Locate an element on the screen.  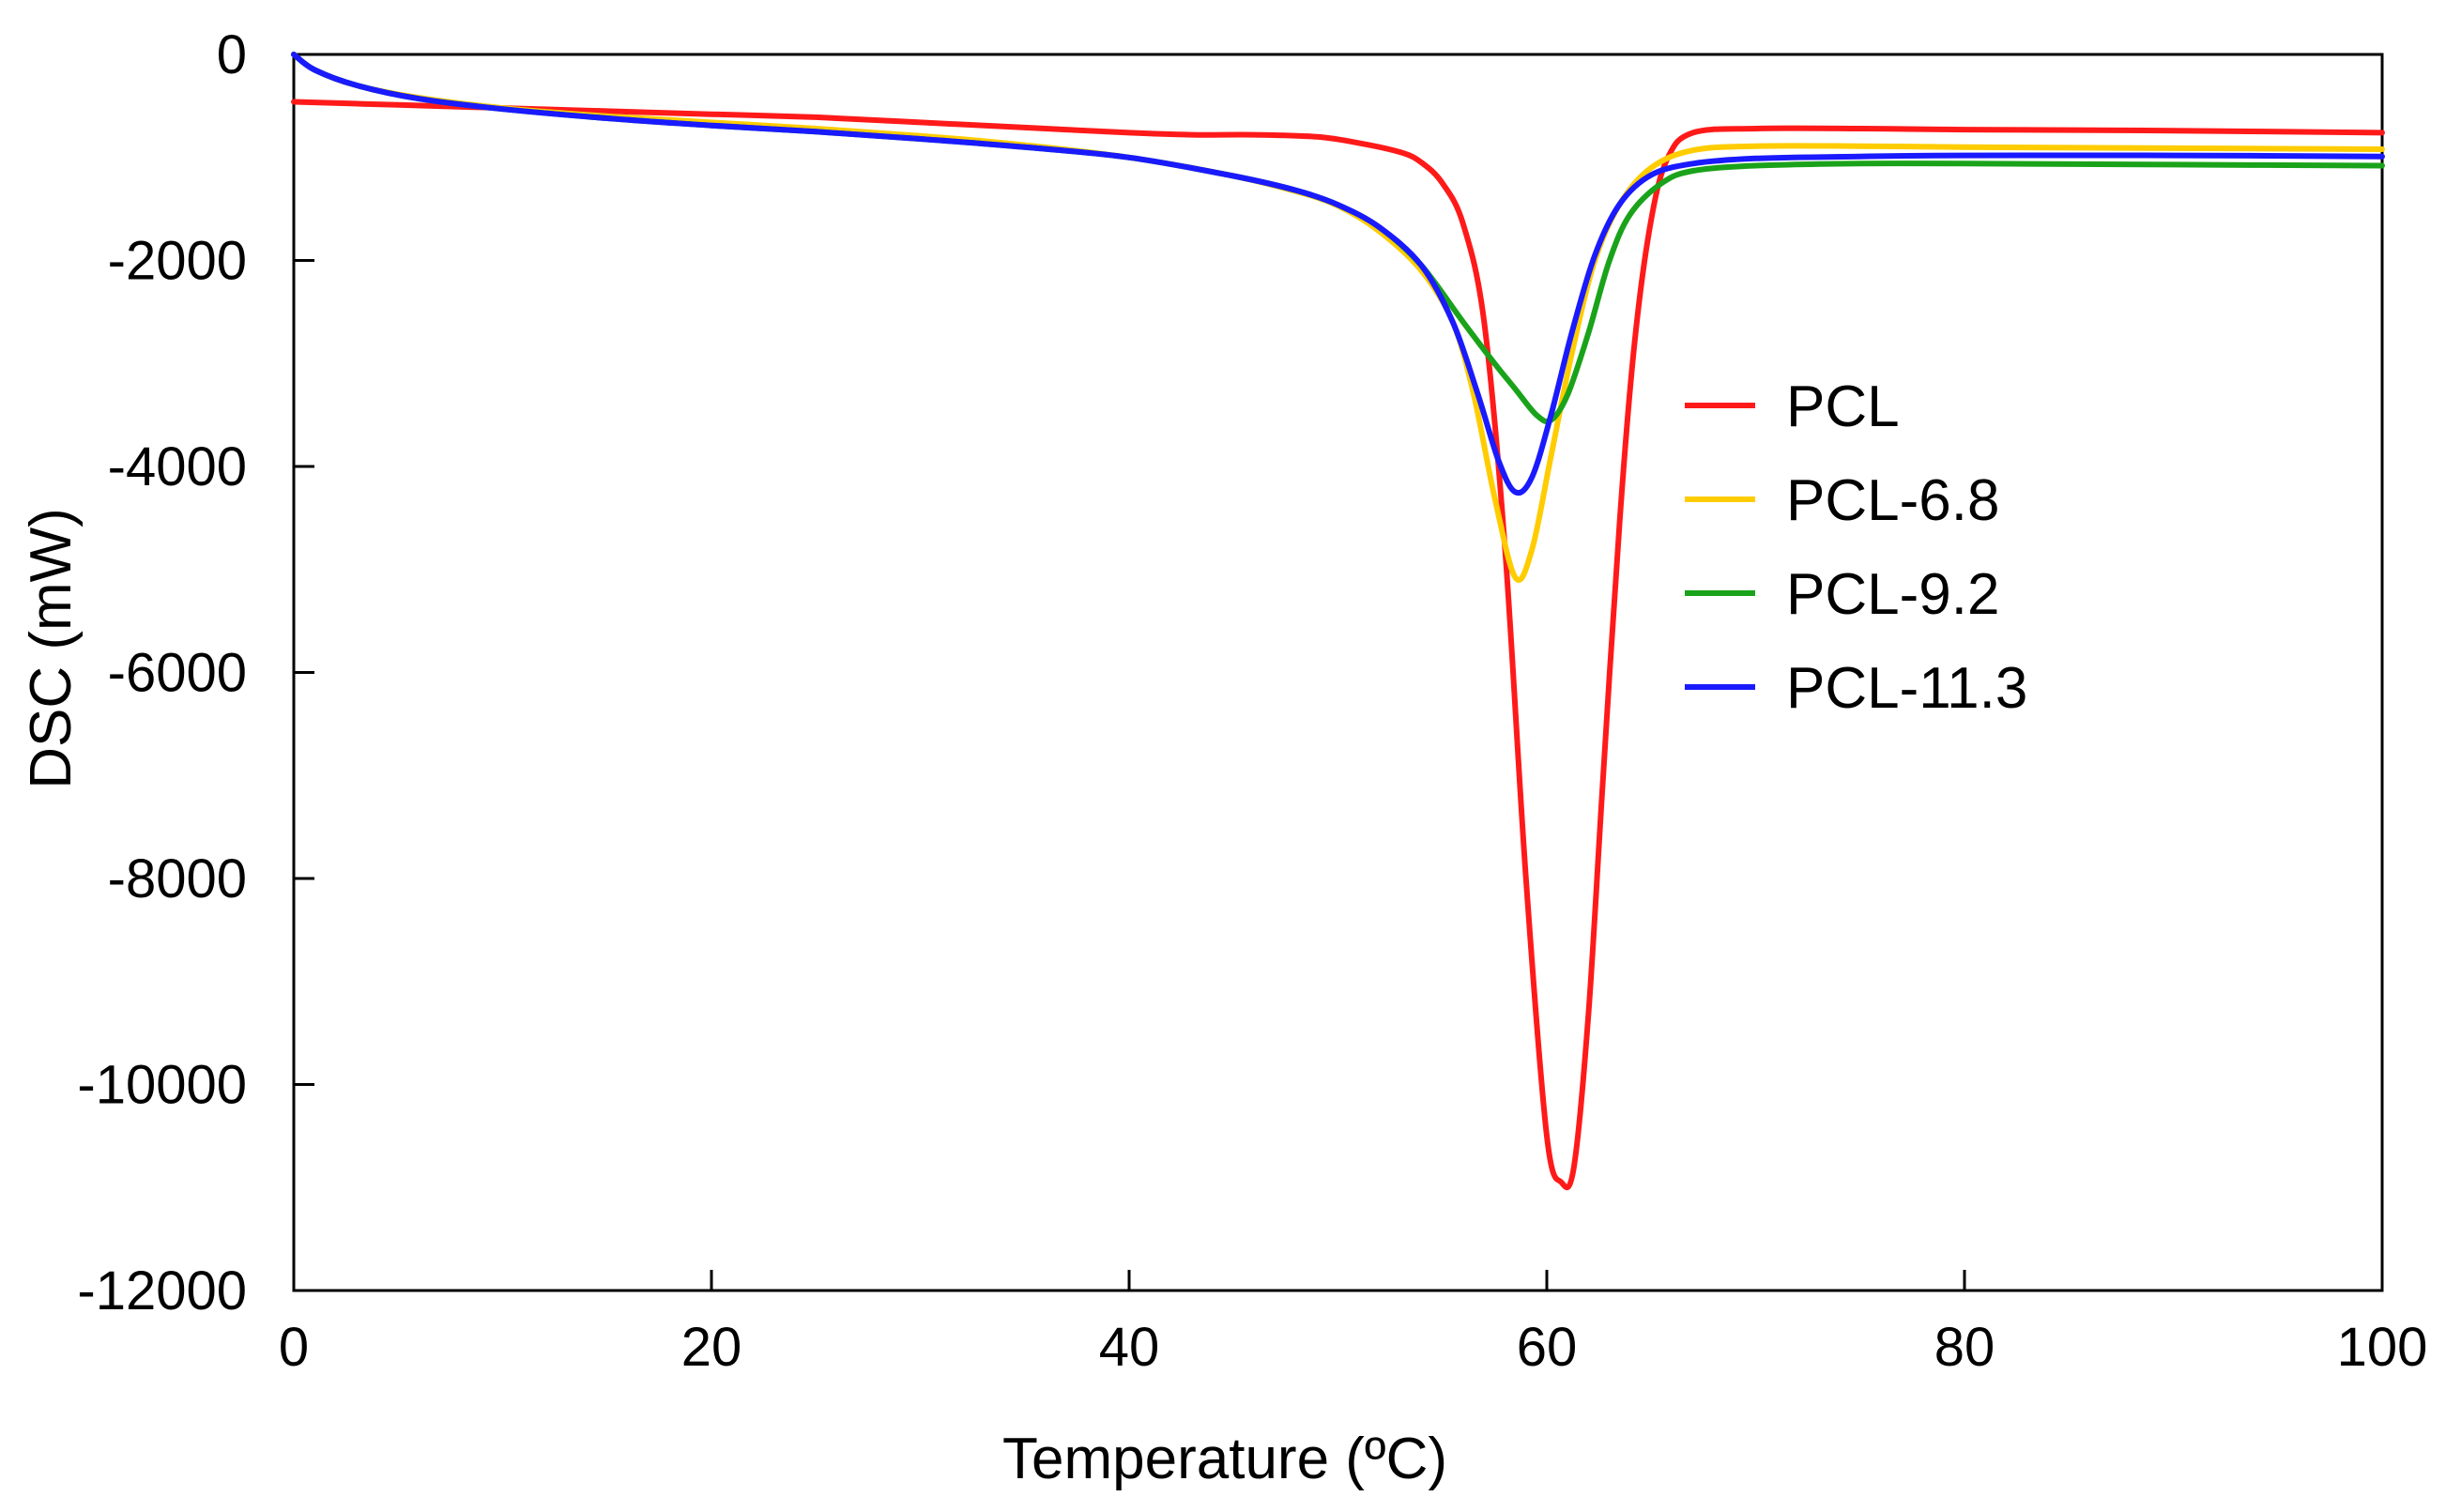
x-axis-title: Temperature (ºC) is located at coordinates (1224, 1459).